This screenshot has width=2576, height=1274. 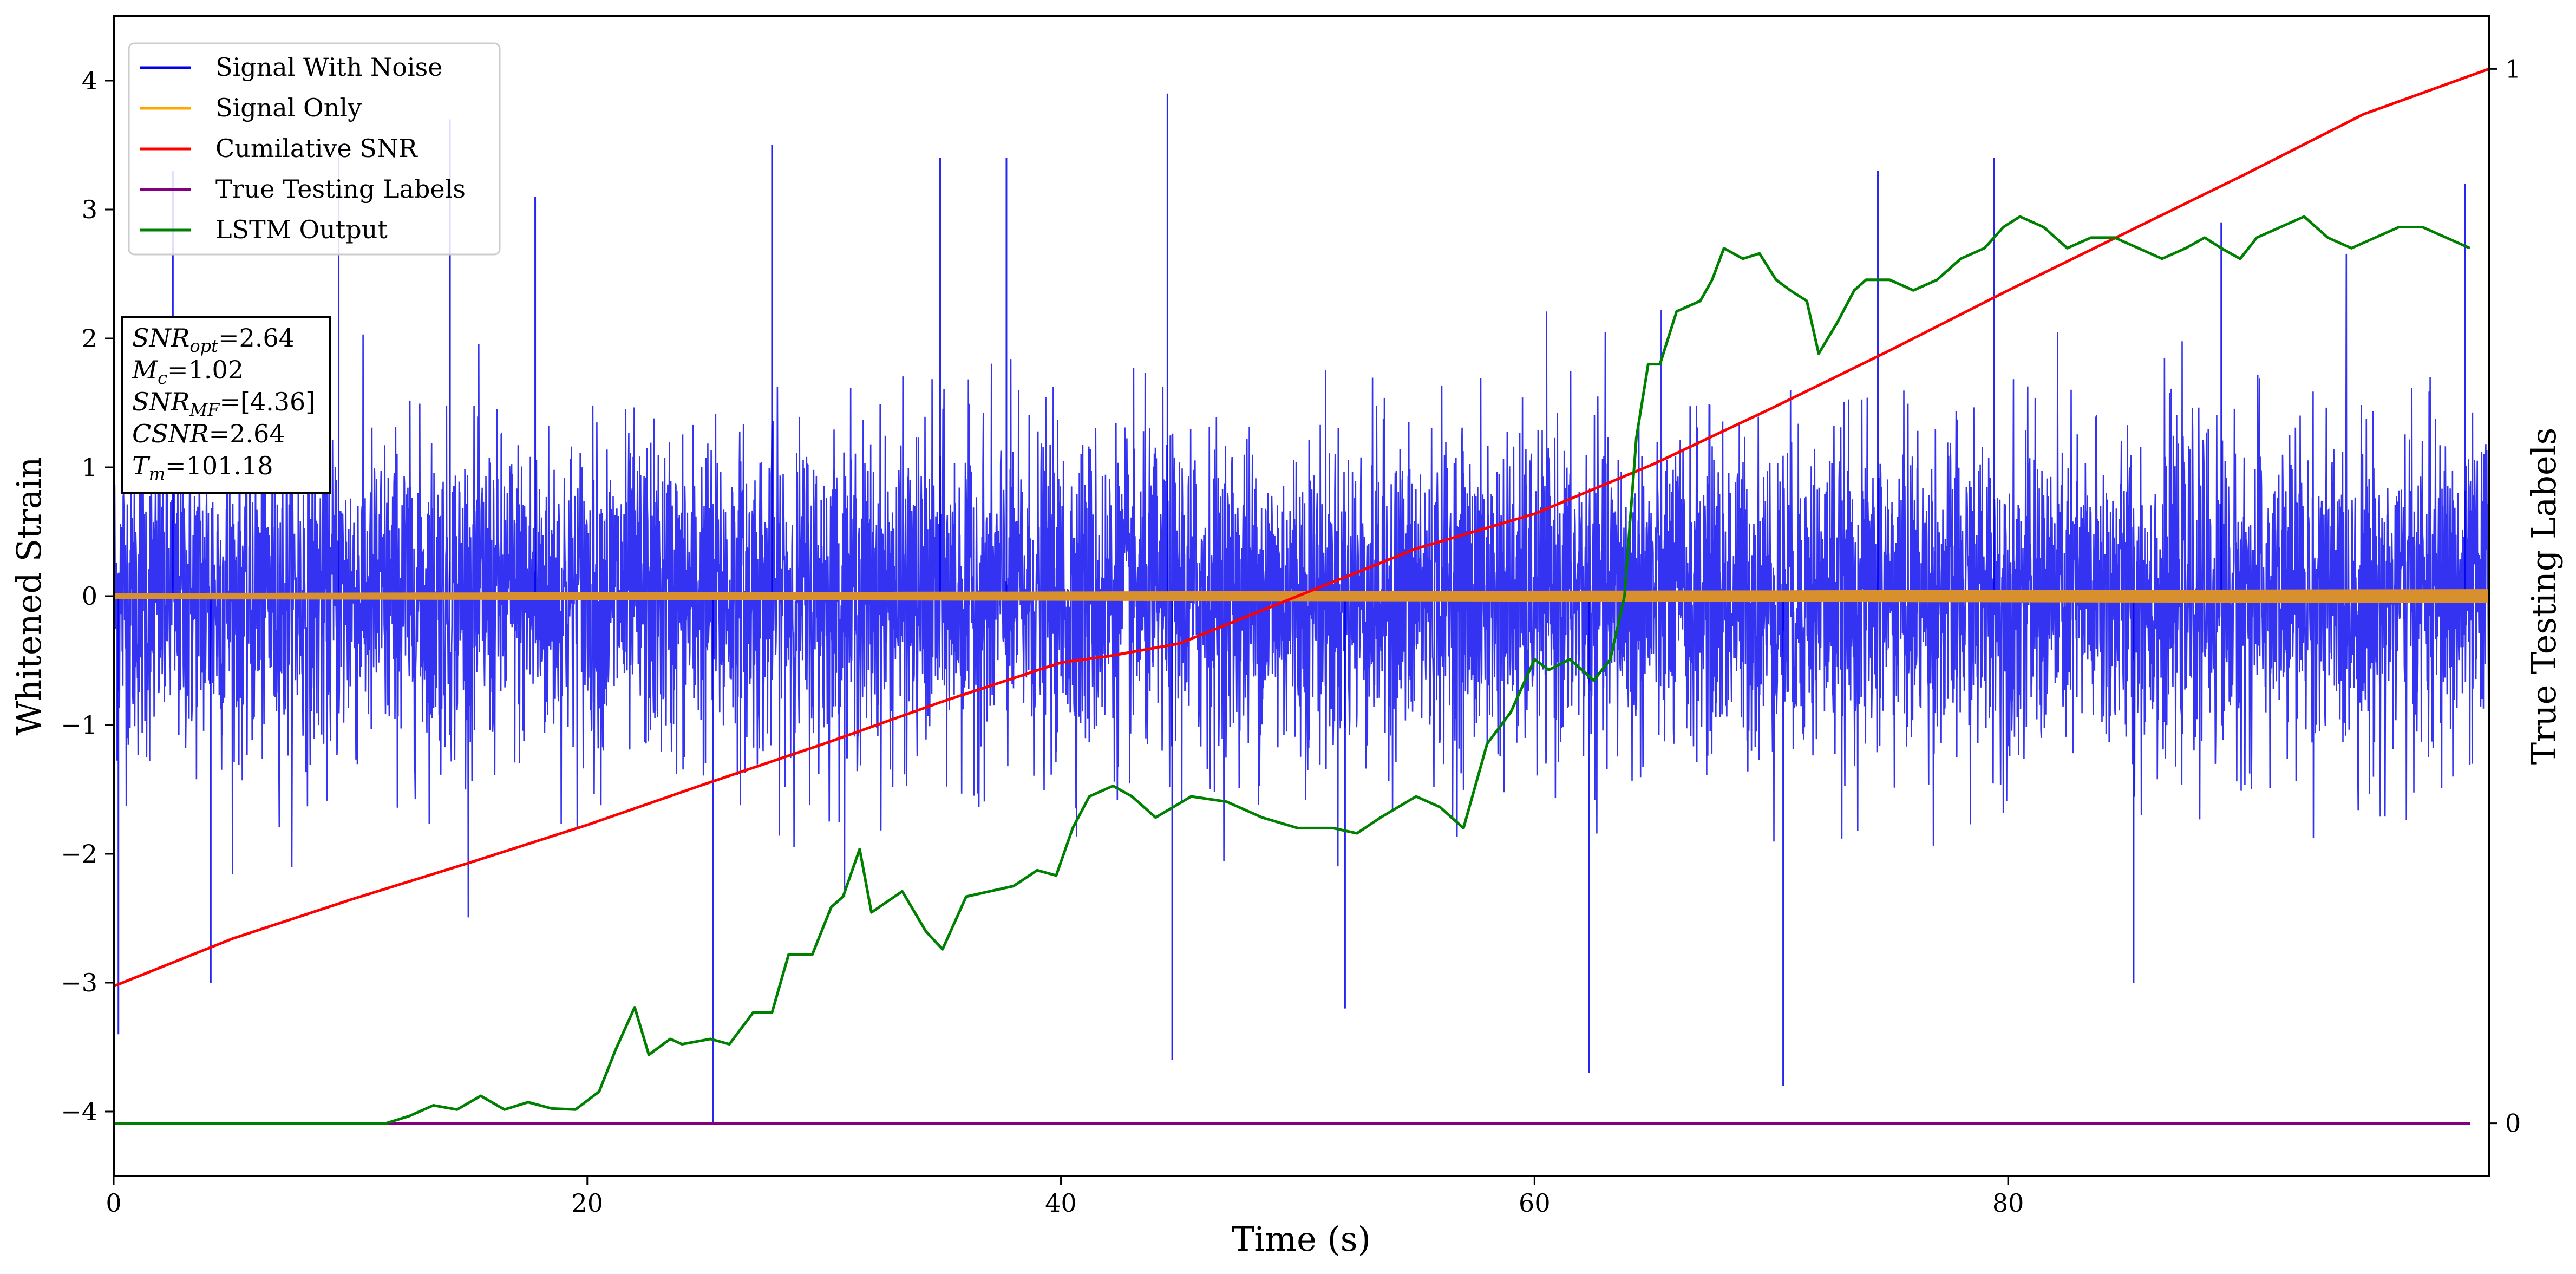 What do you see at coordinates (90, 467) in the screenshot?
I see `y-tick-label: 1` at bounding box center [90, 467].